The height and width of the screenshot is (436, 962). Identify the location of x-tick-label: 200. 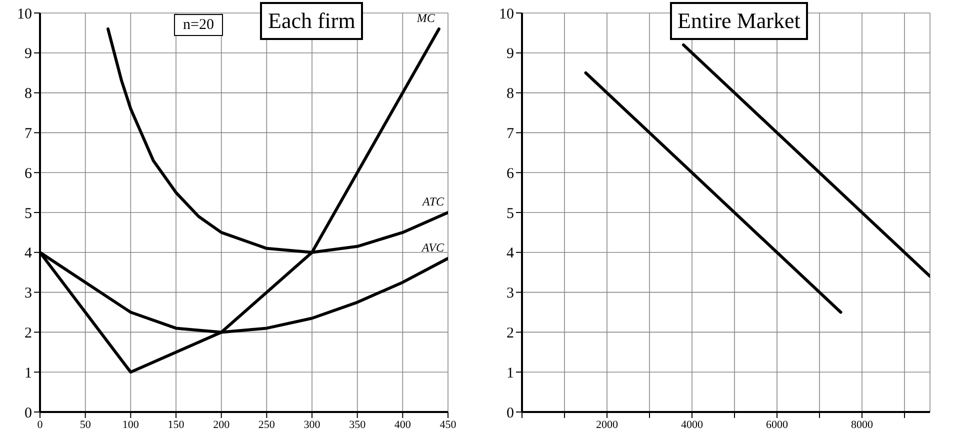
(221, 424).